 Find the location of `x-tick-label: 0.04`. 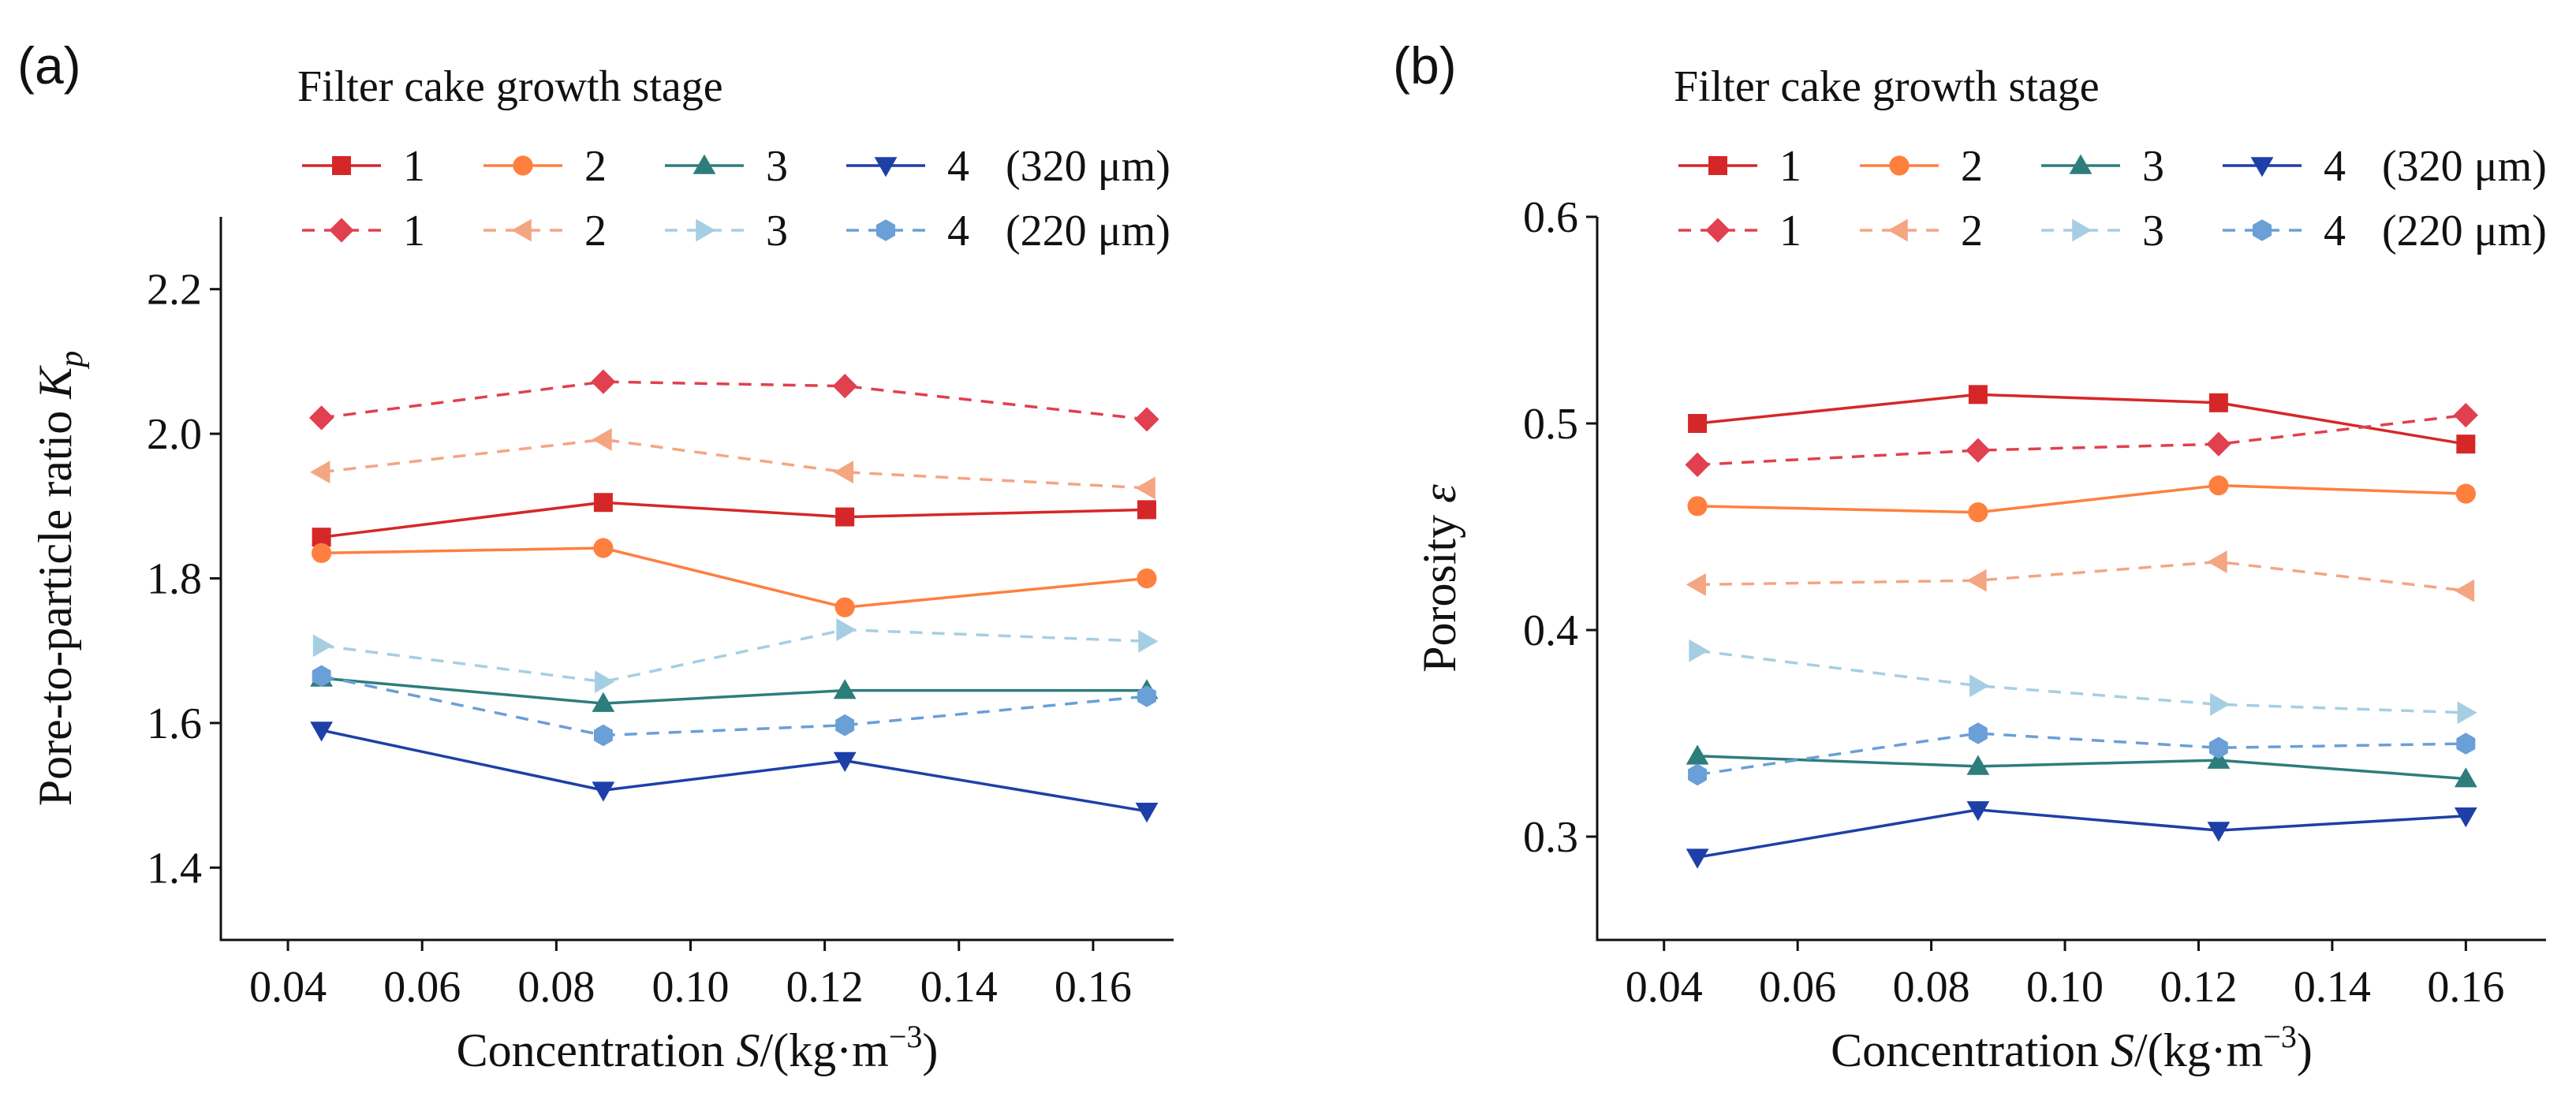

x-tick-label: 0.04 is located at coordinates (1664, 987).